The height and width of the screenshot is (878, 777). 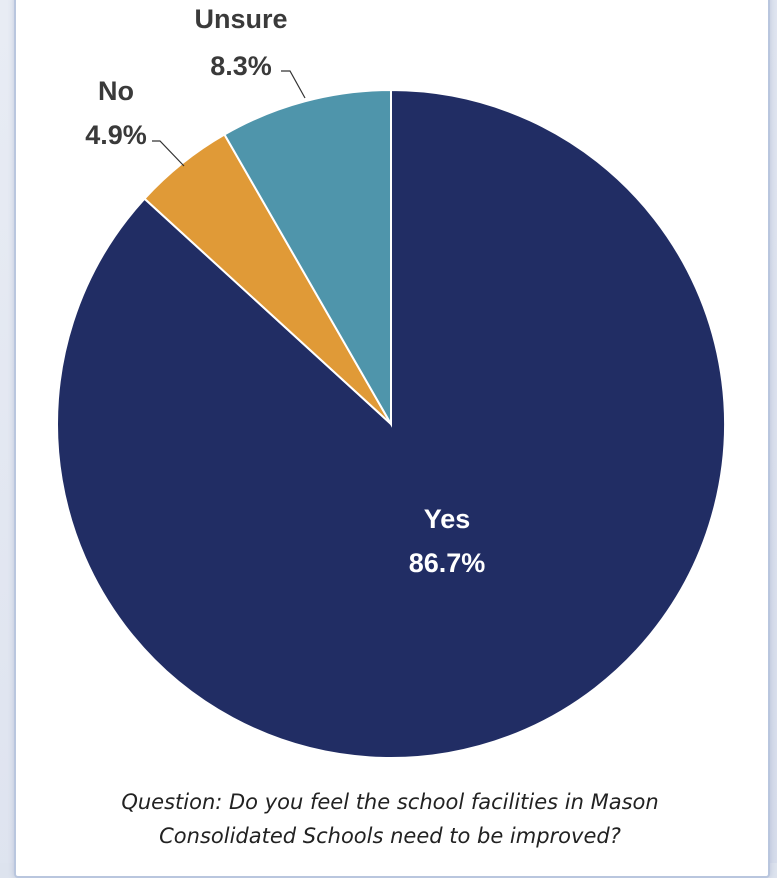 I want to click on slice-label-no: No, so click(x=116, y=91).